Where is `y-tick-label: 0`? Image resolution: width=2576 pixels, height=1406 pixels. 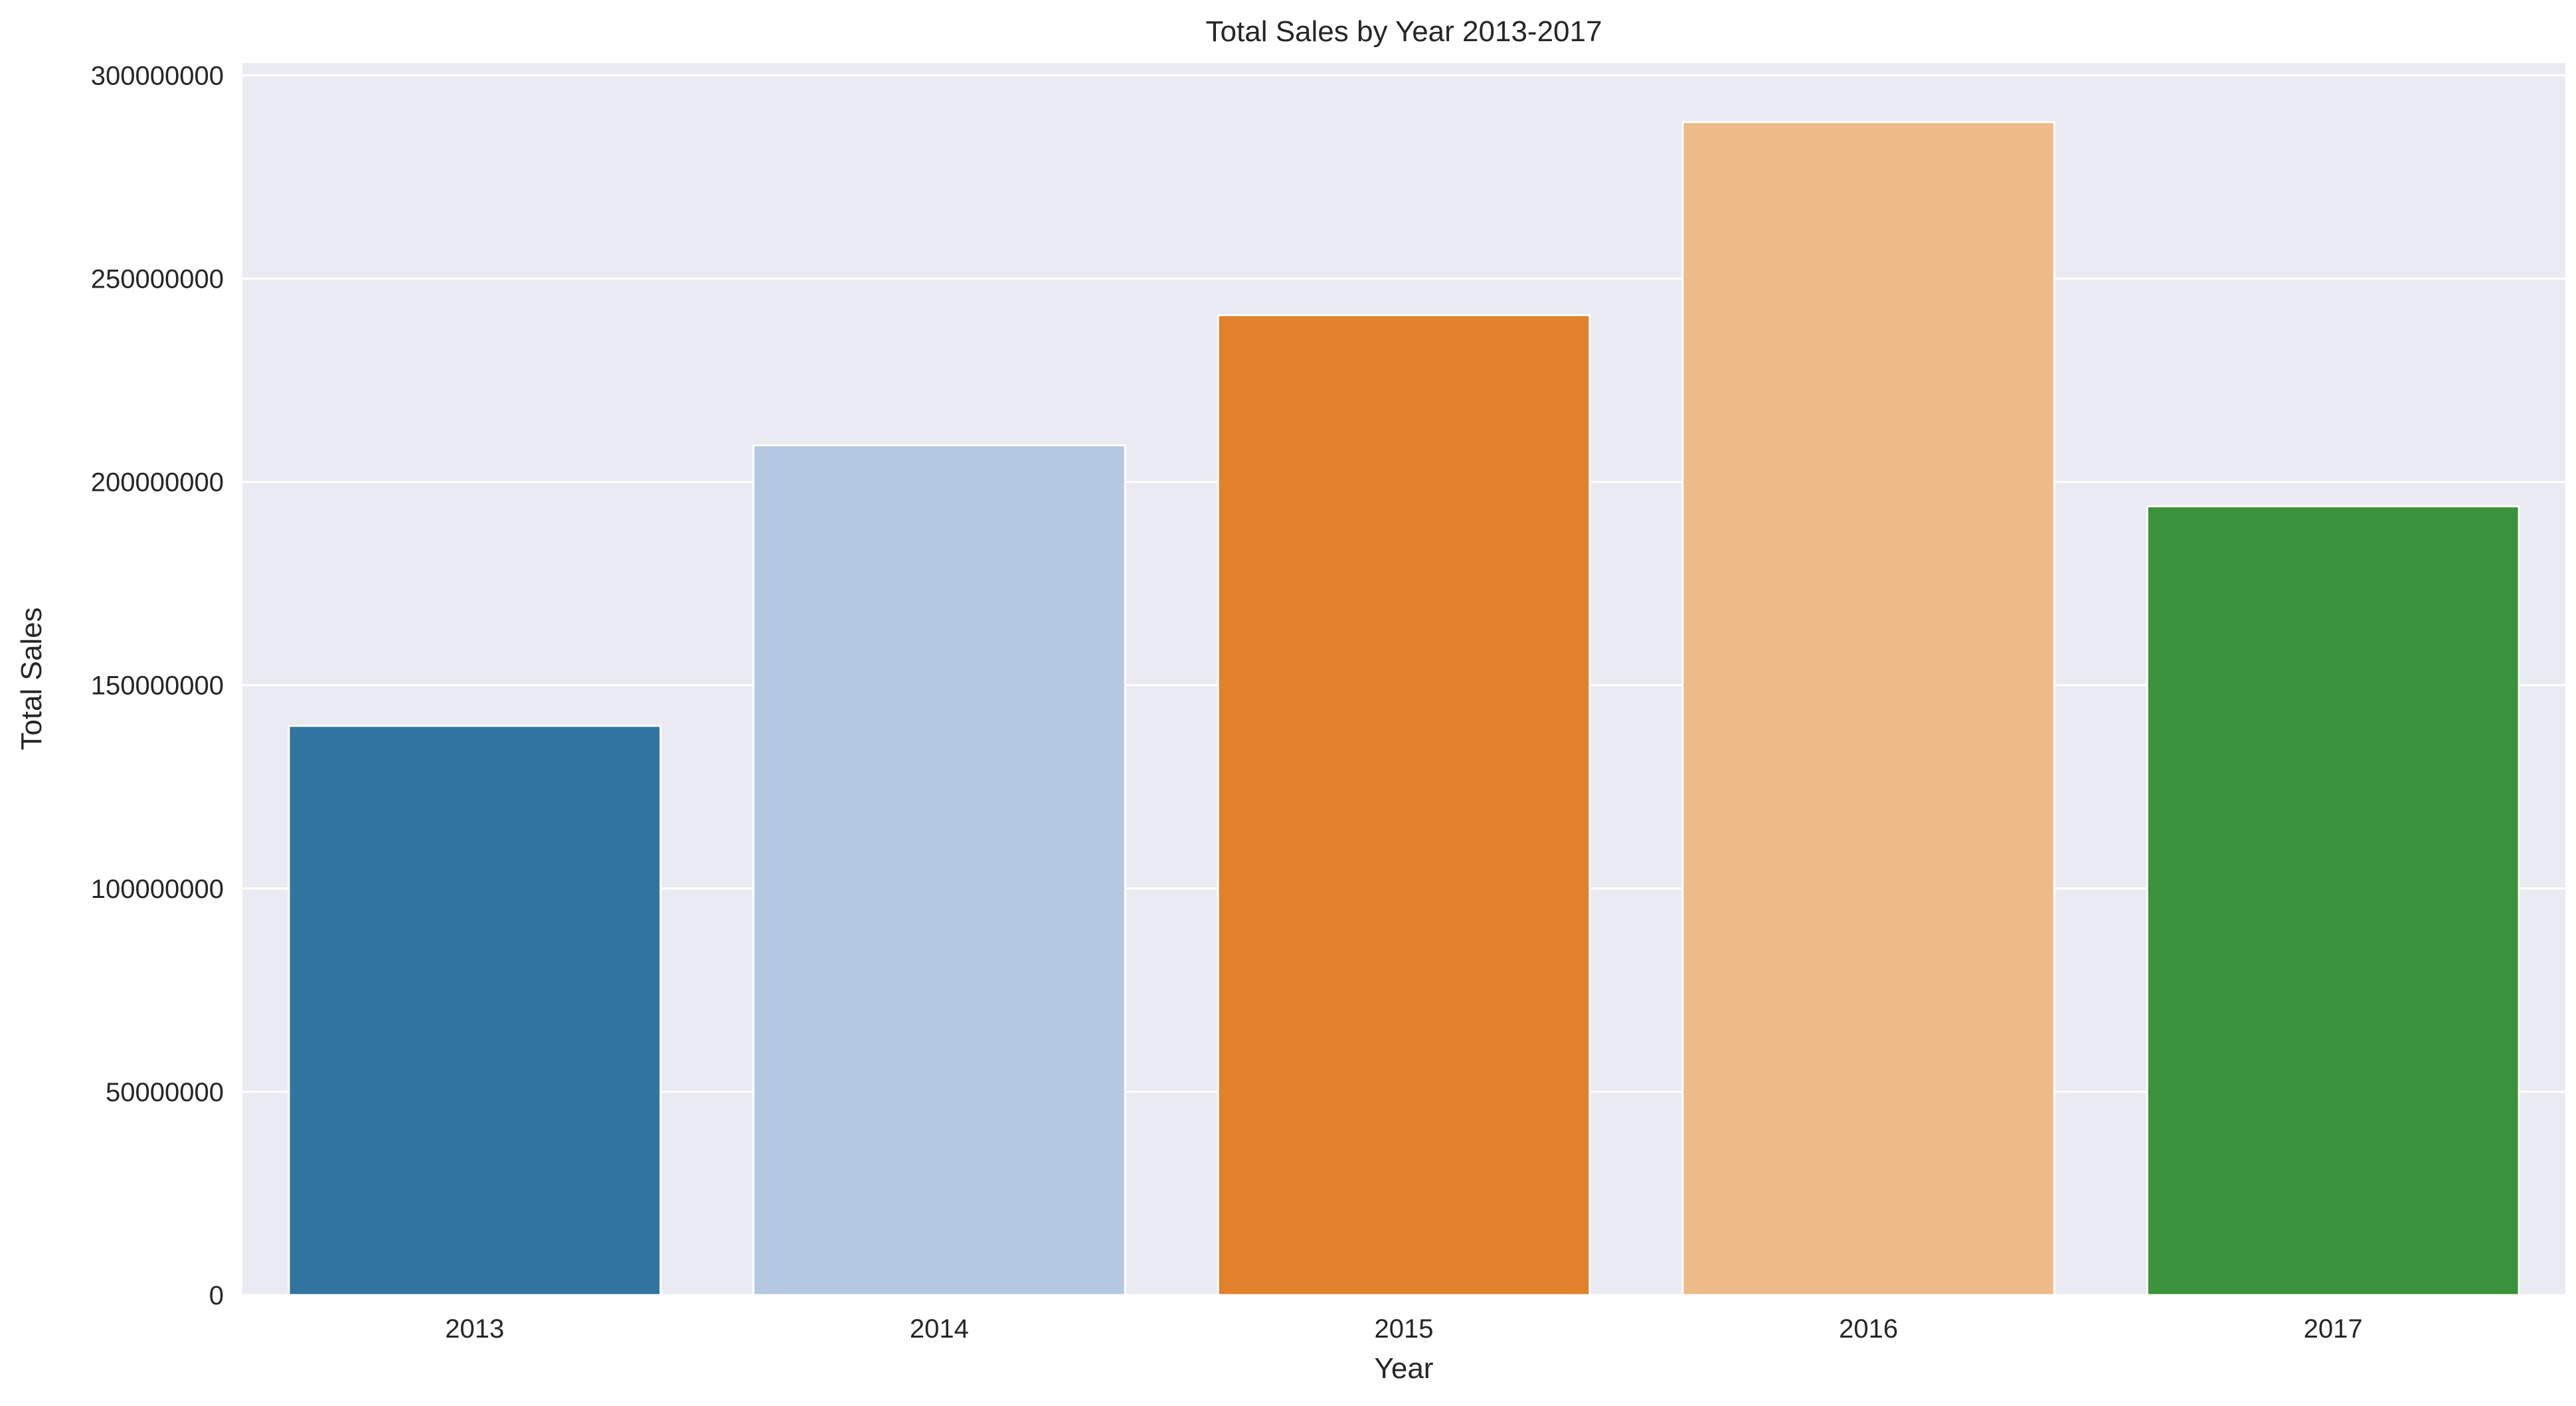 y-tick-label: 0 is located at coordinates (216, 1295).